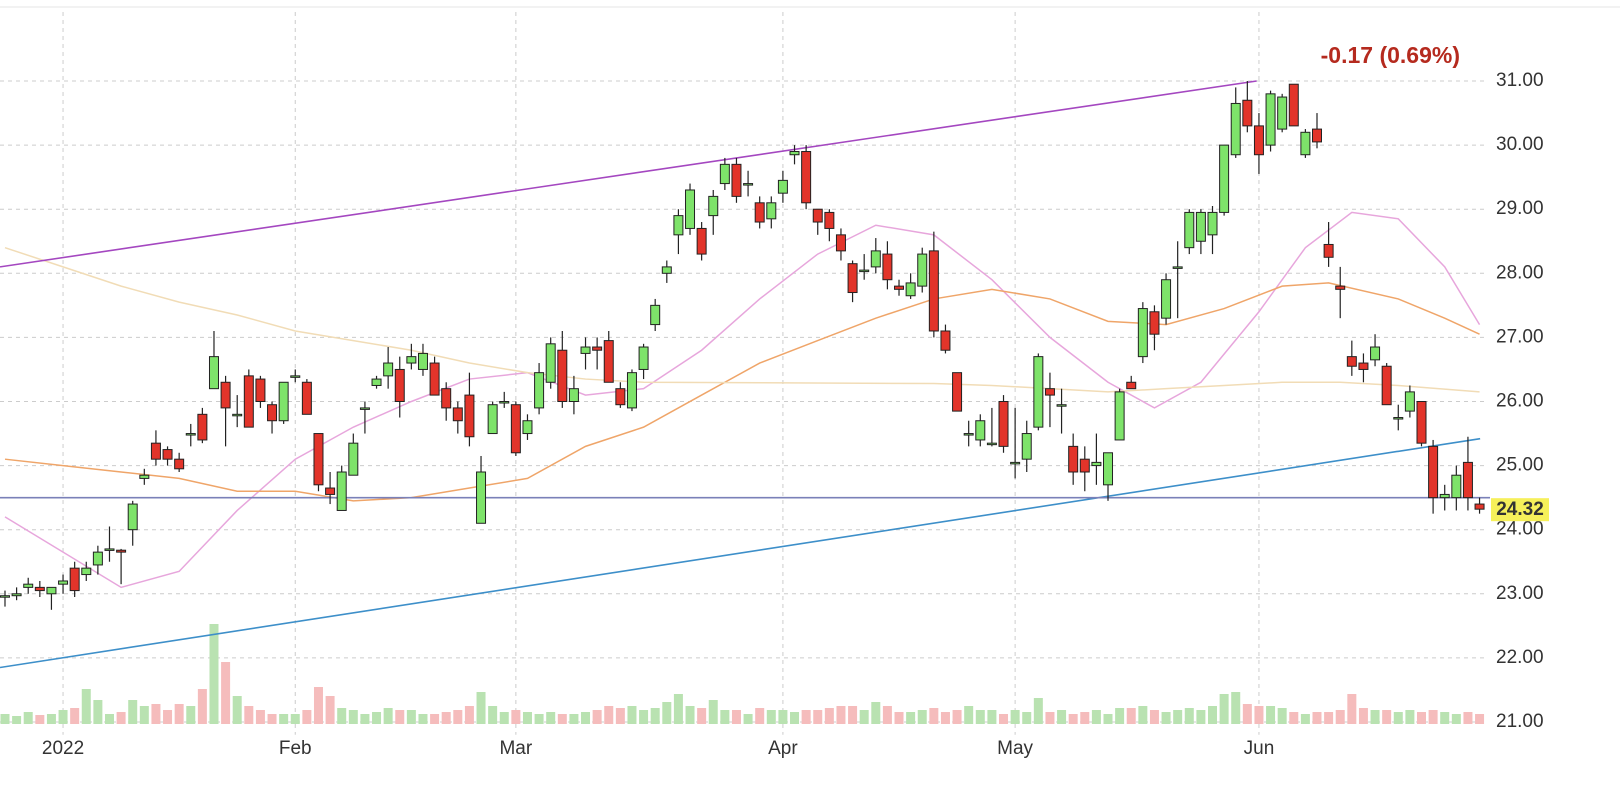 This screenshot has height=806, width=1620. Describe the element at coordinates (1390, 55) in the screenshot. I see `change-label: -0.17 (0.69%)` at that location.